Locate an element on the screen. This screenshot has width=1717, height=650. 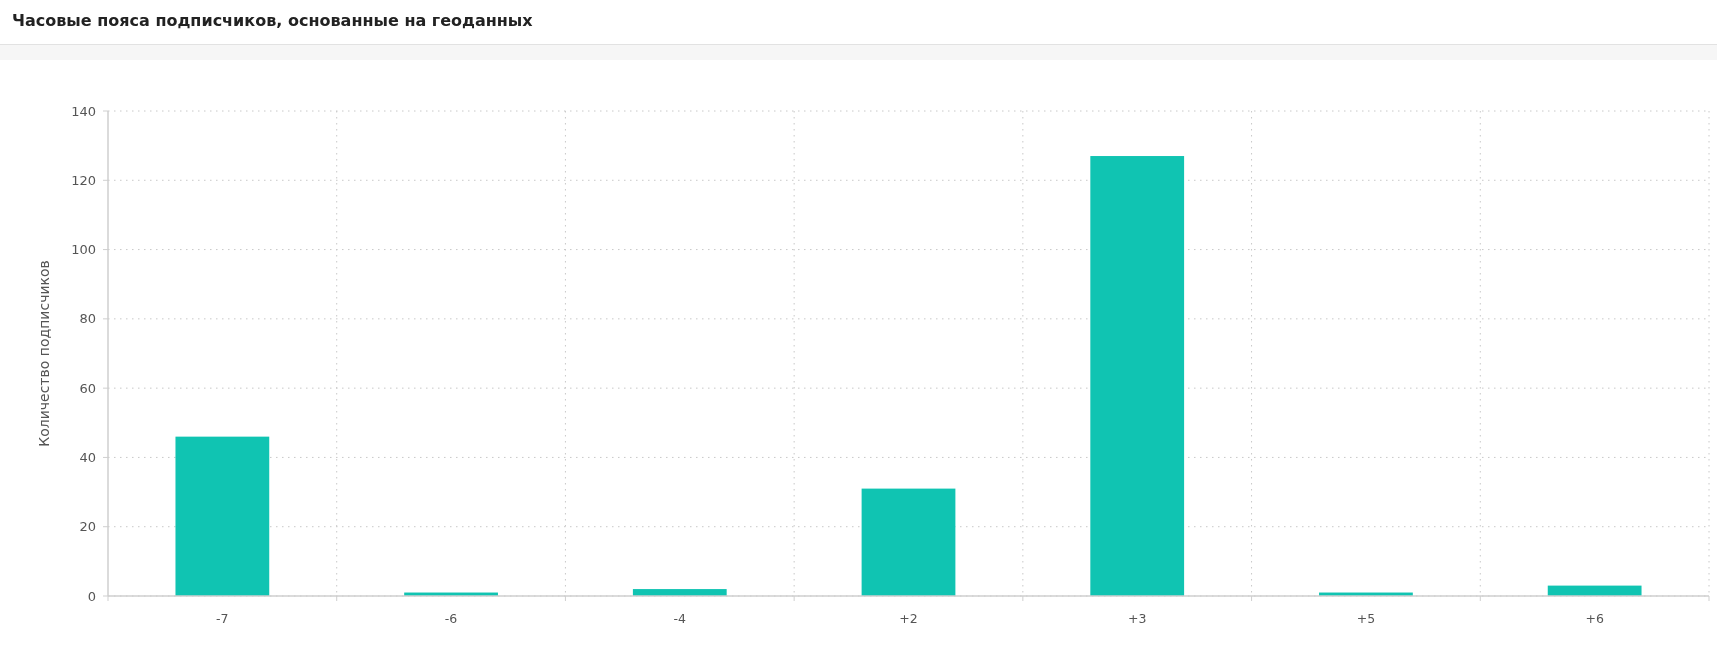
x-tick-label: -4 is located at coordinates (680, 618).